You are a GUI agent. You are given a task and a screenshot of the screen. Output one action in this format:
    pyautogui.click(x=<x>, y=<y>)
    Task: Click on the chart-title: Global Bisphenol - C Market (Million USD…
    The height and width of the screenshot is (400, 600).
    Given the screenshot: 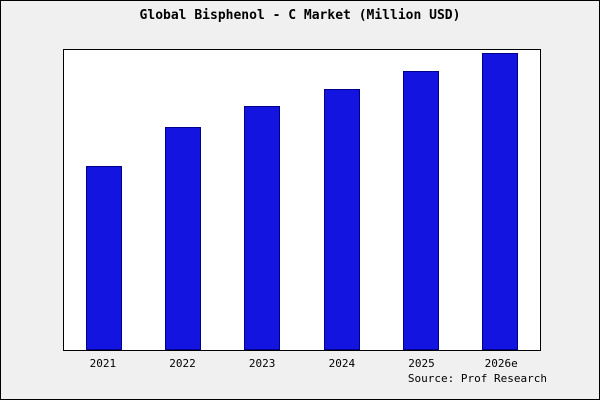 What is the action you would take?
    pyautogui.click(x=300, y=15)
    